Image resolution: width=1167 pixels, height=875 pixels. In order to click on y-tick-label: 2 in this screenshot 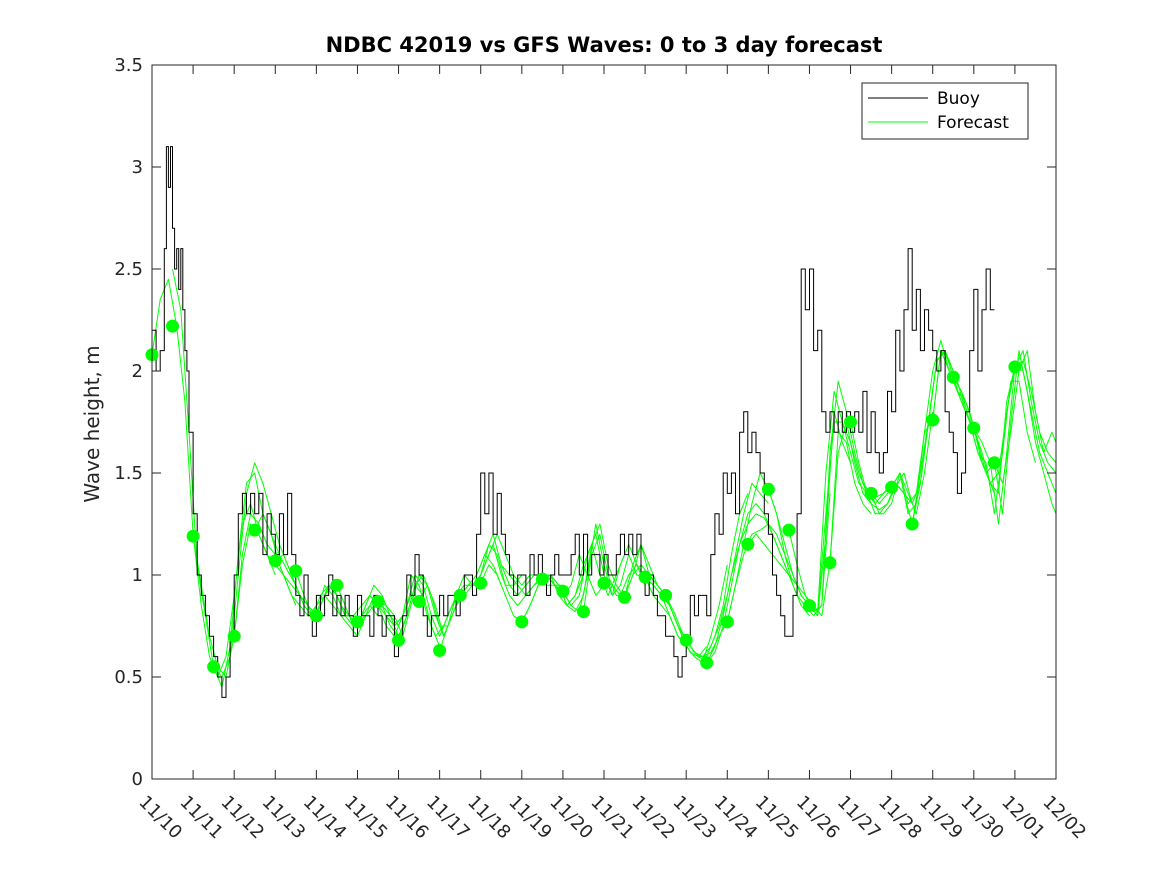, I will do `click(137, 371)`.